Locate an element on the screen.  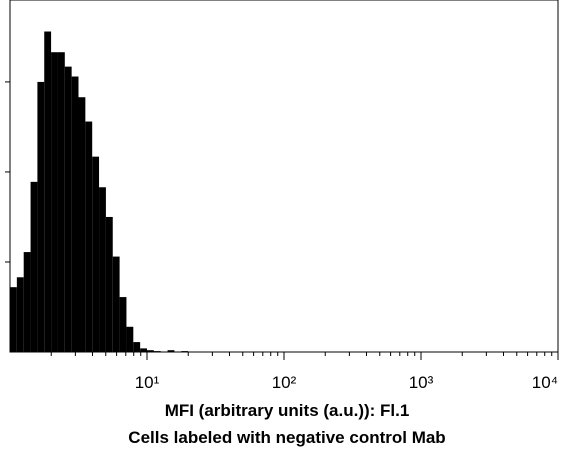
chart-subtitle: Cells labeled with negative control Mab is located at coordinates (286, 437).